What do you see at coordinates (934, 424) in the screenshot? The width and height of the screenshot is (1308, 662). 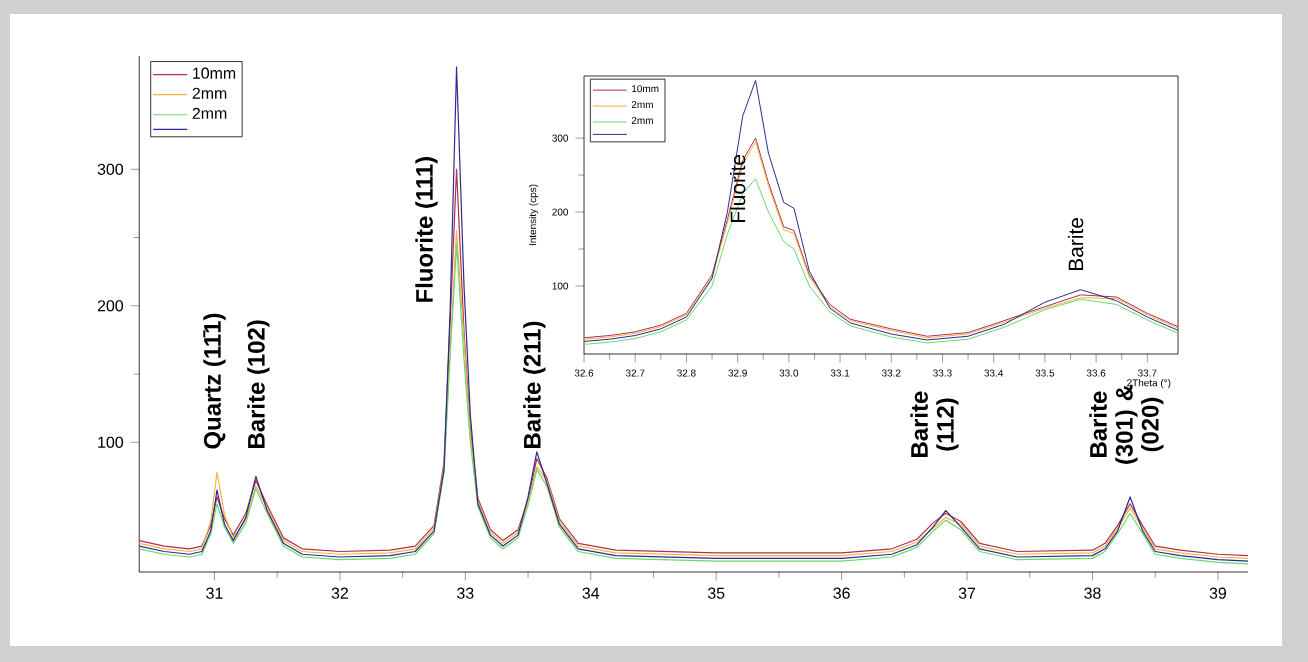 I see `annotation: Barite (112)` at bounding box center [934, 424].